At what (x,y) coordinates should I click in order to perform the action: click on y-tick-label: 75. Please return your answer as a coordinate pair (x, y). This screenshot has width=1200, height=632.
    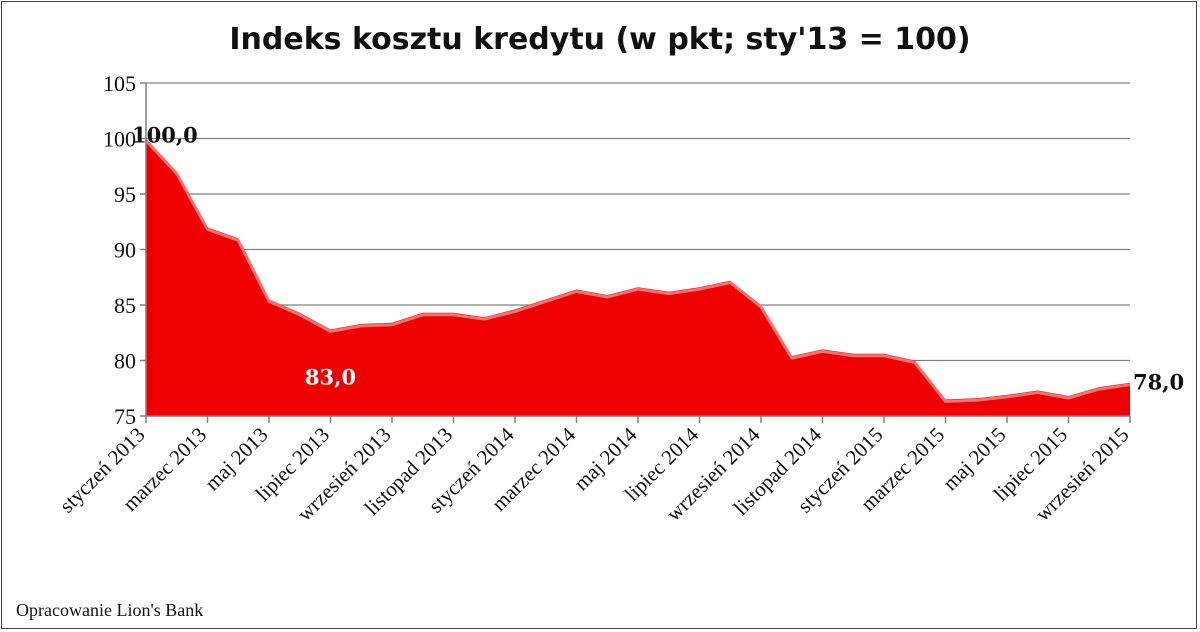
    Looking at the image, I should click on (125, 416).